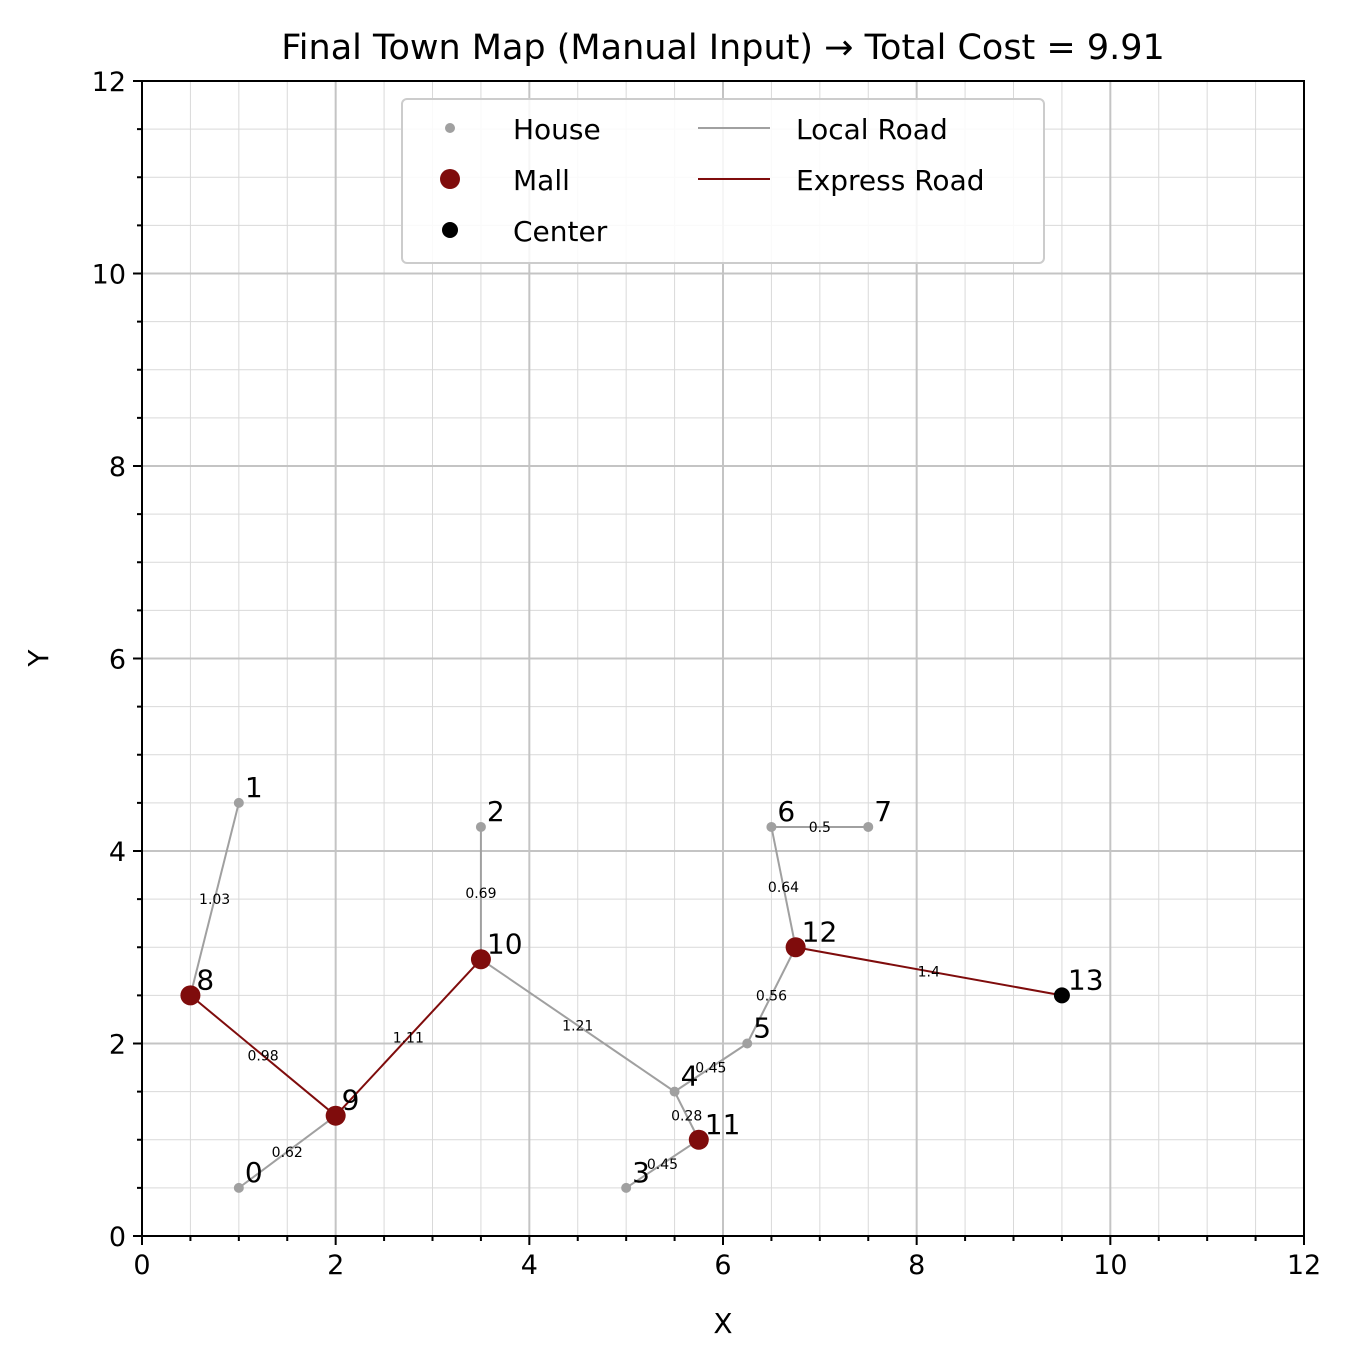  Describe the element at coordinates (722, 1265) in the screenshot. I see `x-tick-label: 6` at that location.